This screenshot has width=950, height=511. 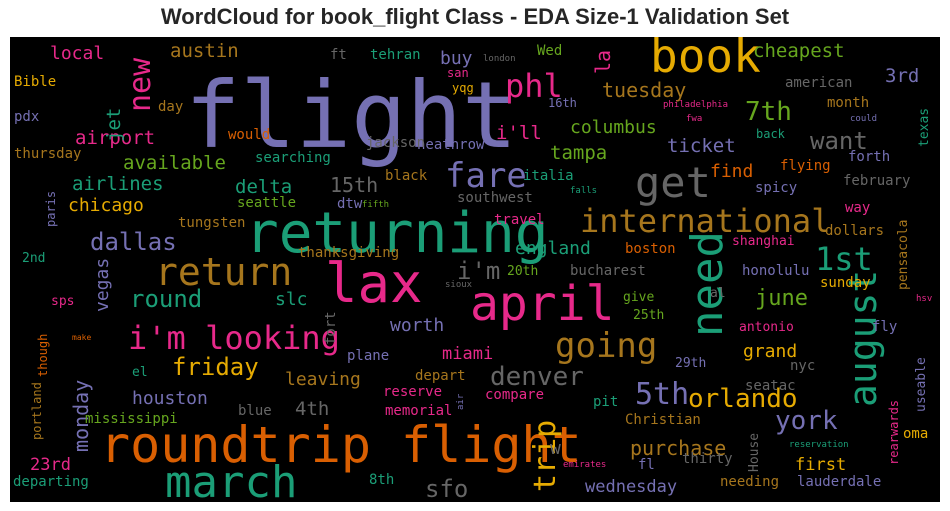 I want to click on word-bible: Bible, so click(x=35, y=82).